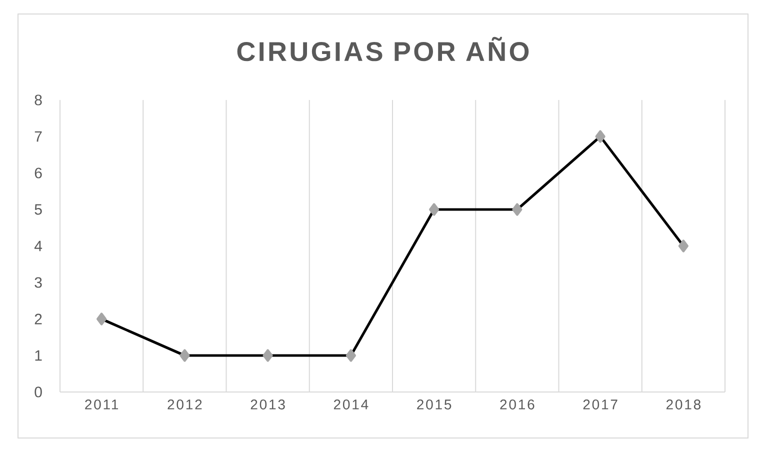 The height and width of the screenshot is (456, 768). Describe the element at coordinates (600, 405) in the screenshot. I see `x-tick-label: 2017` at that location.